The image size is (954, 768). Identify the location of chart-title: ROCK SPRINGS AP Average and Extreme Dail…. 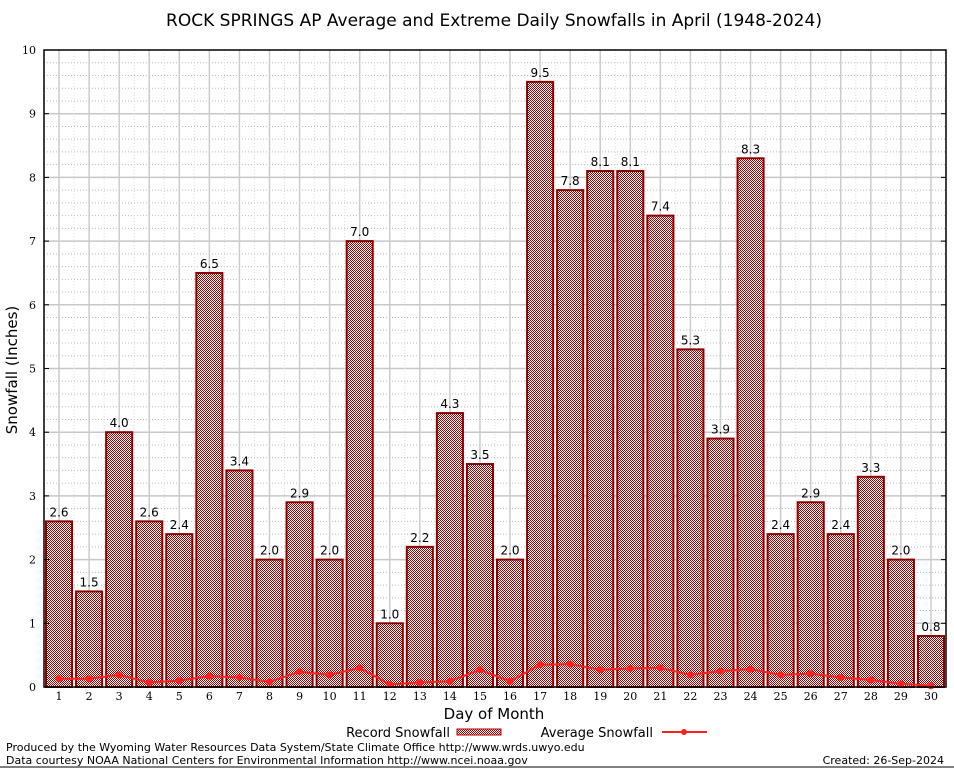
(494, 21).